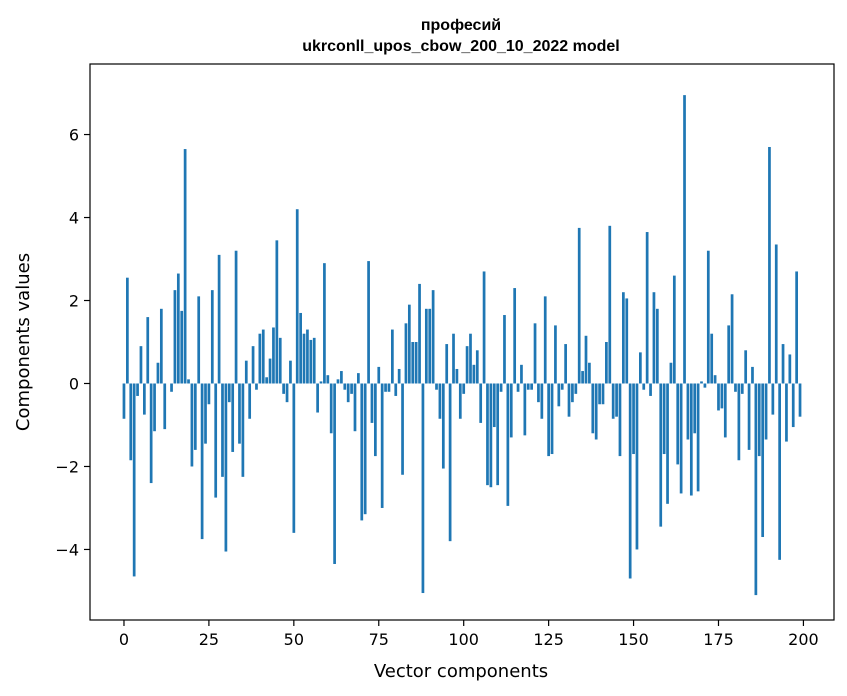 This screenshot has height=696, width=847. Describe the element at coordinates (718, 639) in the screenshot. I see `x-tick-label: 175` at that location.